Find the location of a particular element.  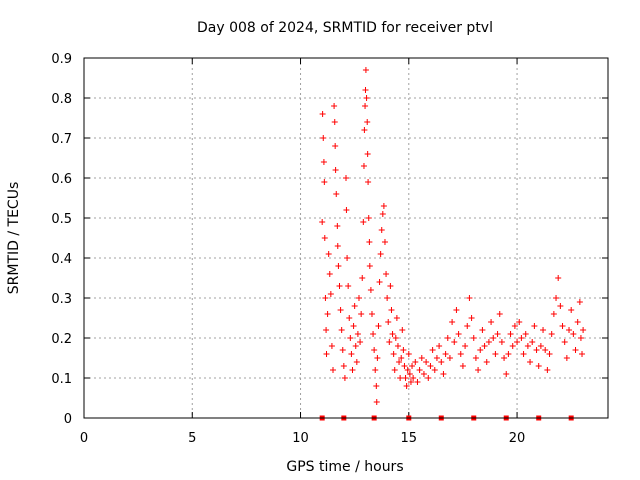

x-tick-label: 10 is located at coordinates (300, 438).